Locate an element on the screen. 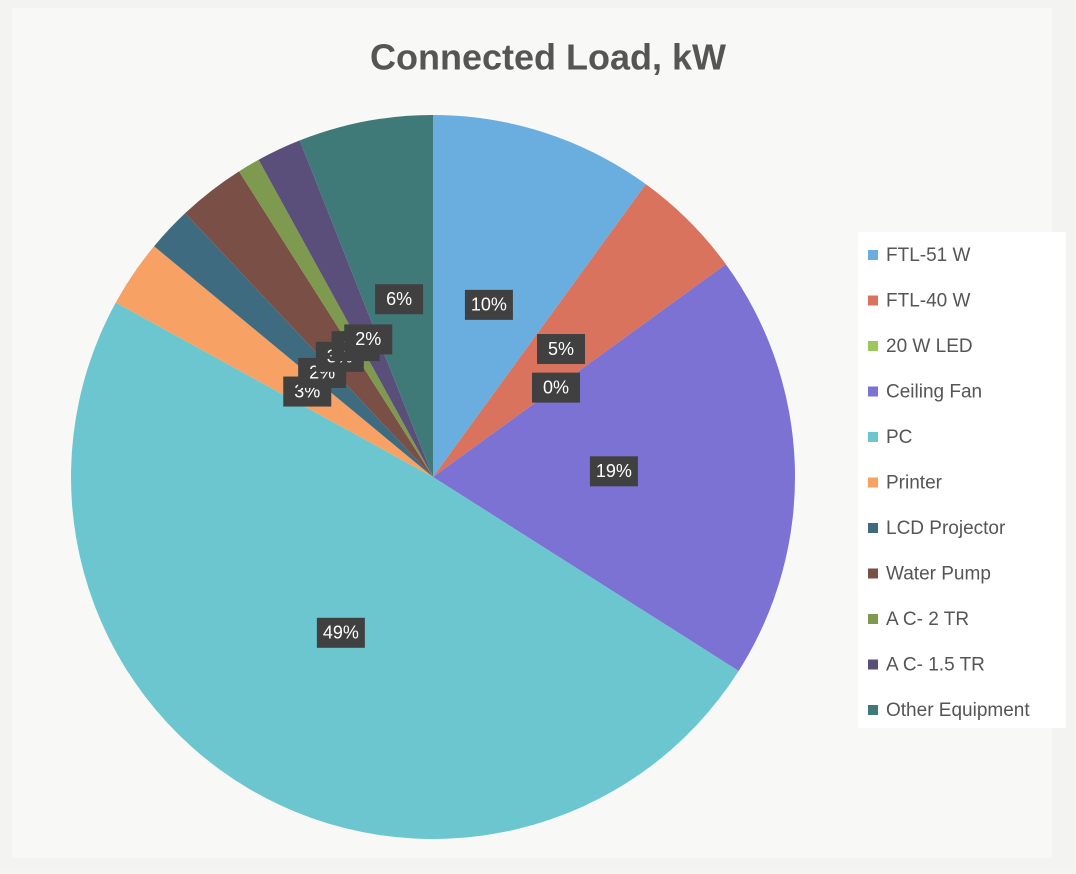 The height and width of the screenshot is (874, 1076). data-label: 0% is located at coordinates (556, 387).